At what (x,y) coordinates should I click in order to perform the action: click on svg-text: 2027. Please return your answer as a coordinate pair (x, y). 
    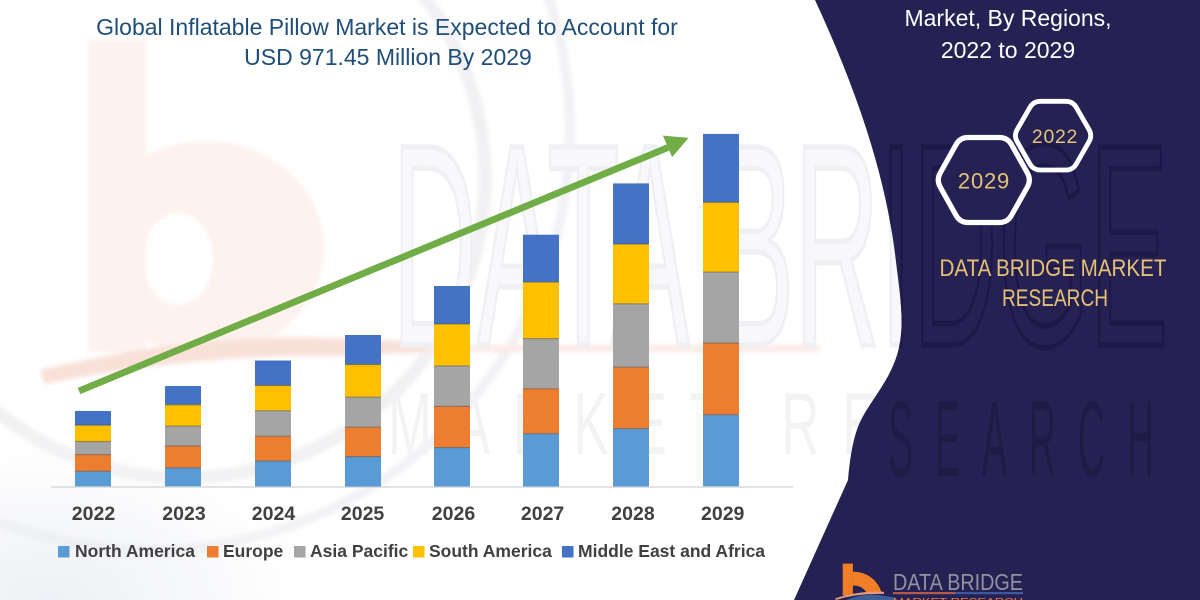
    Looking at the image, I should click on (542, 514).